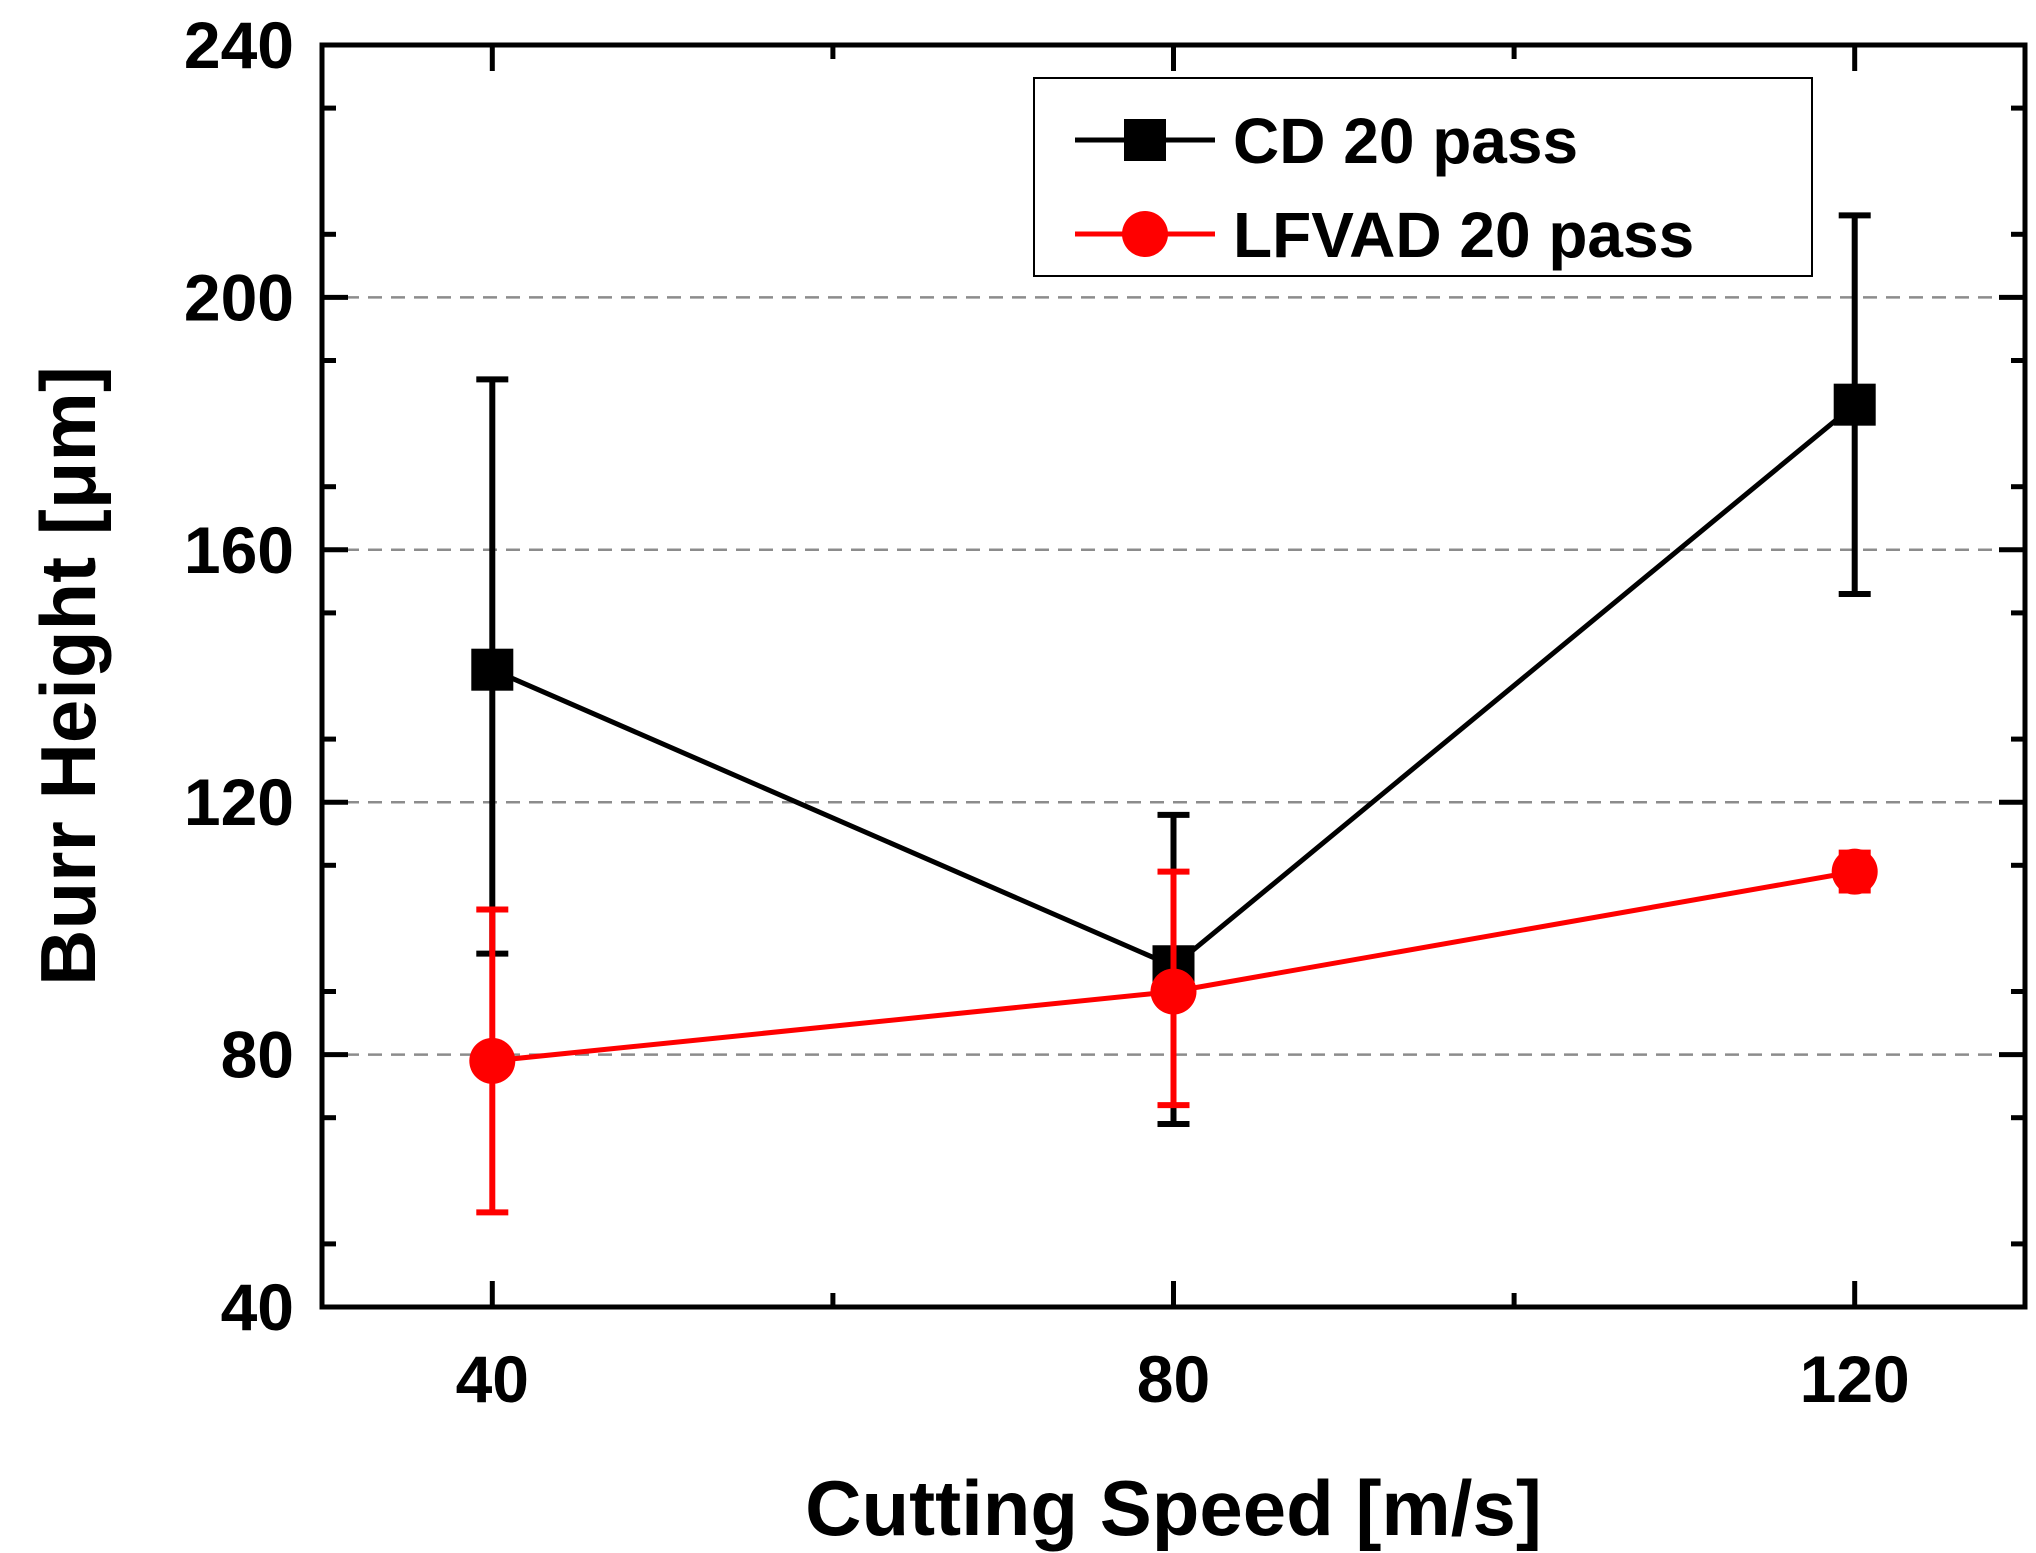  Describe the element at coordinates (1173, 1508) in the screenshot. I see `x-axis-label: Cutting Speed [m/s]` at that location.